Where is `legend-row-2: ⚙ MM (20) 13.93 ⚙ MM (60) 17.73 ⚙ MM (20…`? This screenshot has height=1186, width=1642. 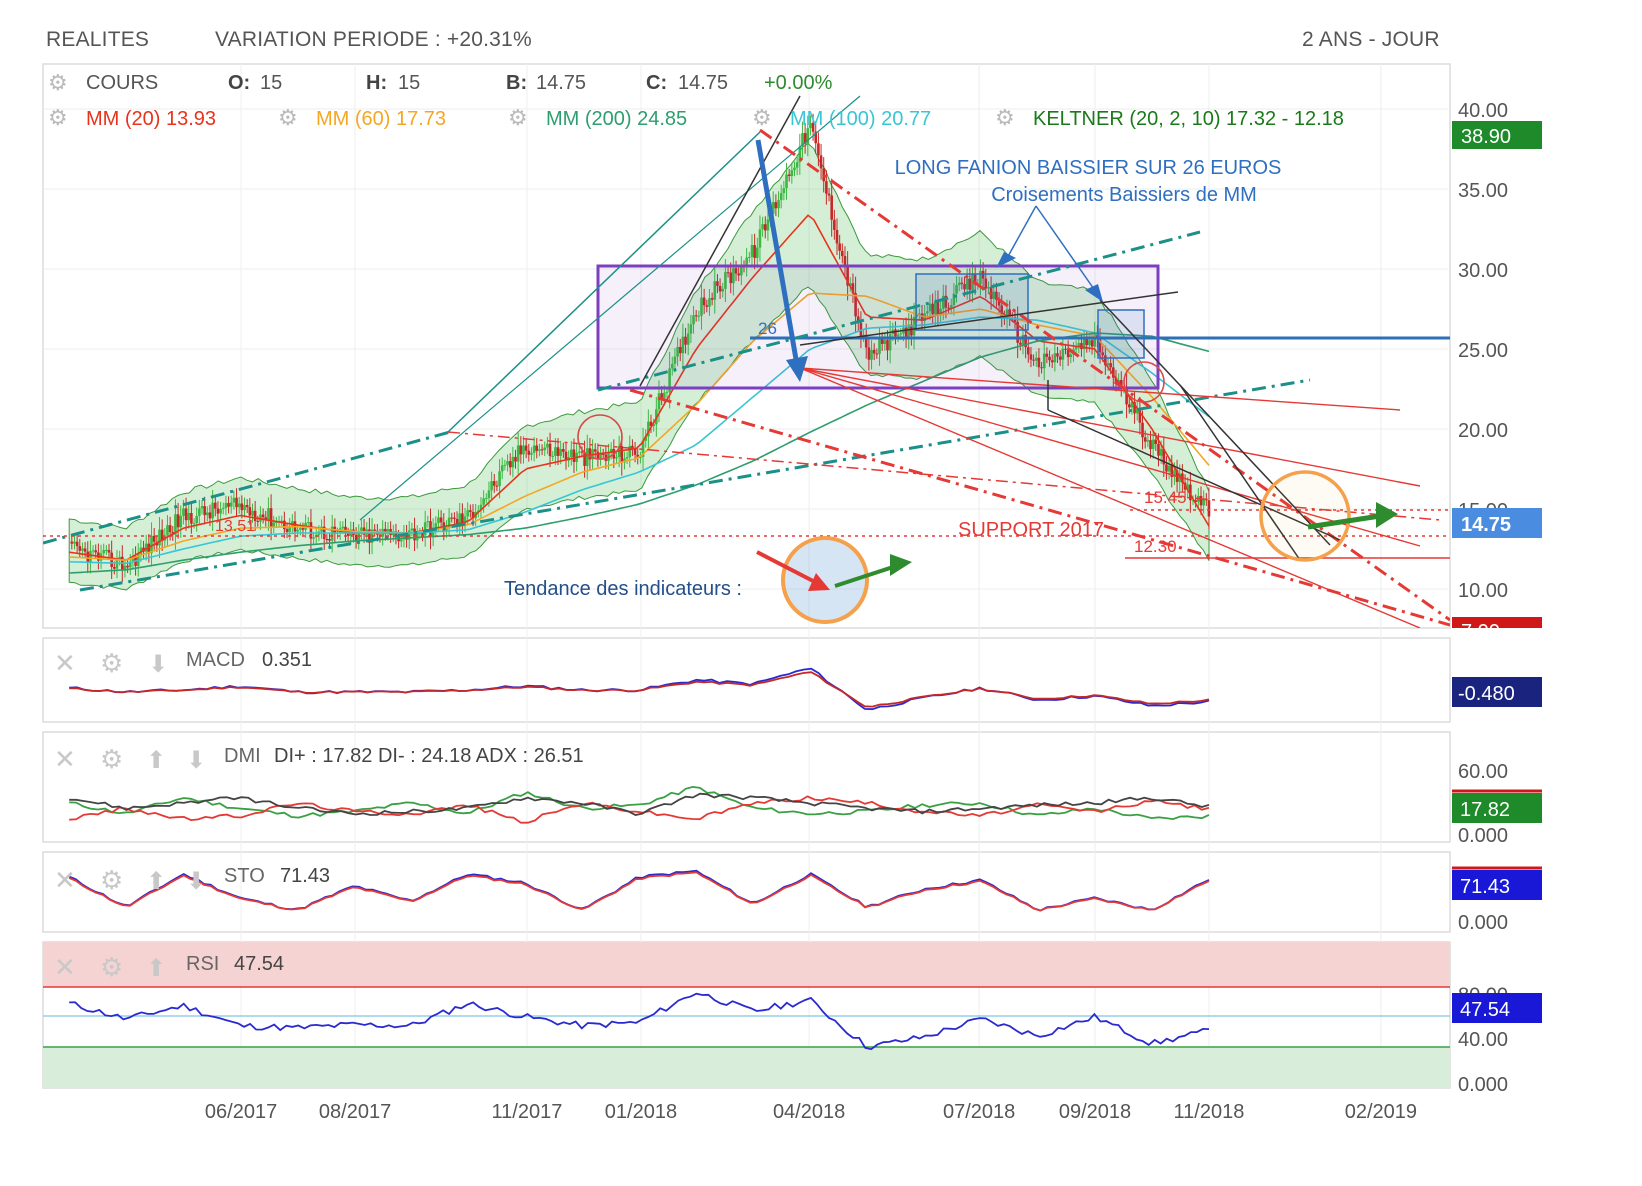 legend-row-2: ⚙ MM (20) 13.93 ⚙ MM (60) 17.73 ⚙ MM (20… is located at coordinates (696, 117).